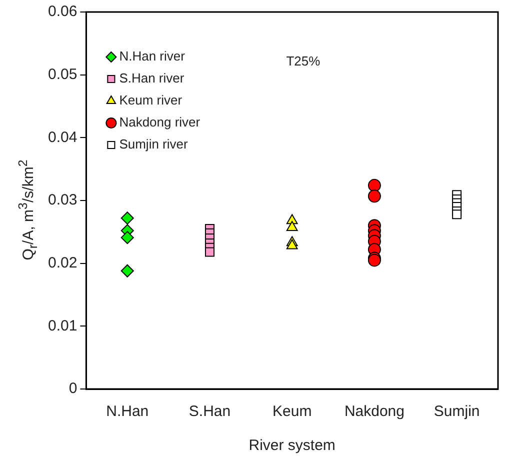  What do you see at coordinates (63, 74) in the screenshot?
I see `y-tick-label: 0.05` at bounding box center [63, 74].